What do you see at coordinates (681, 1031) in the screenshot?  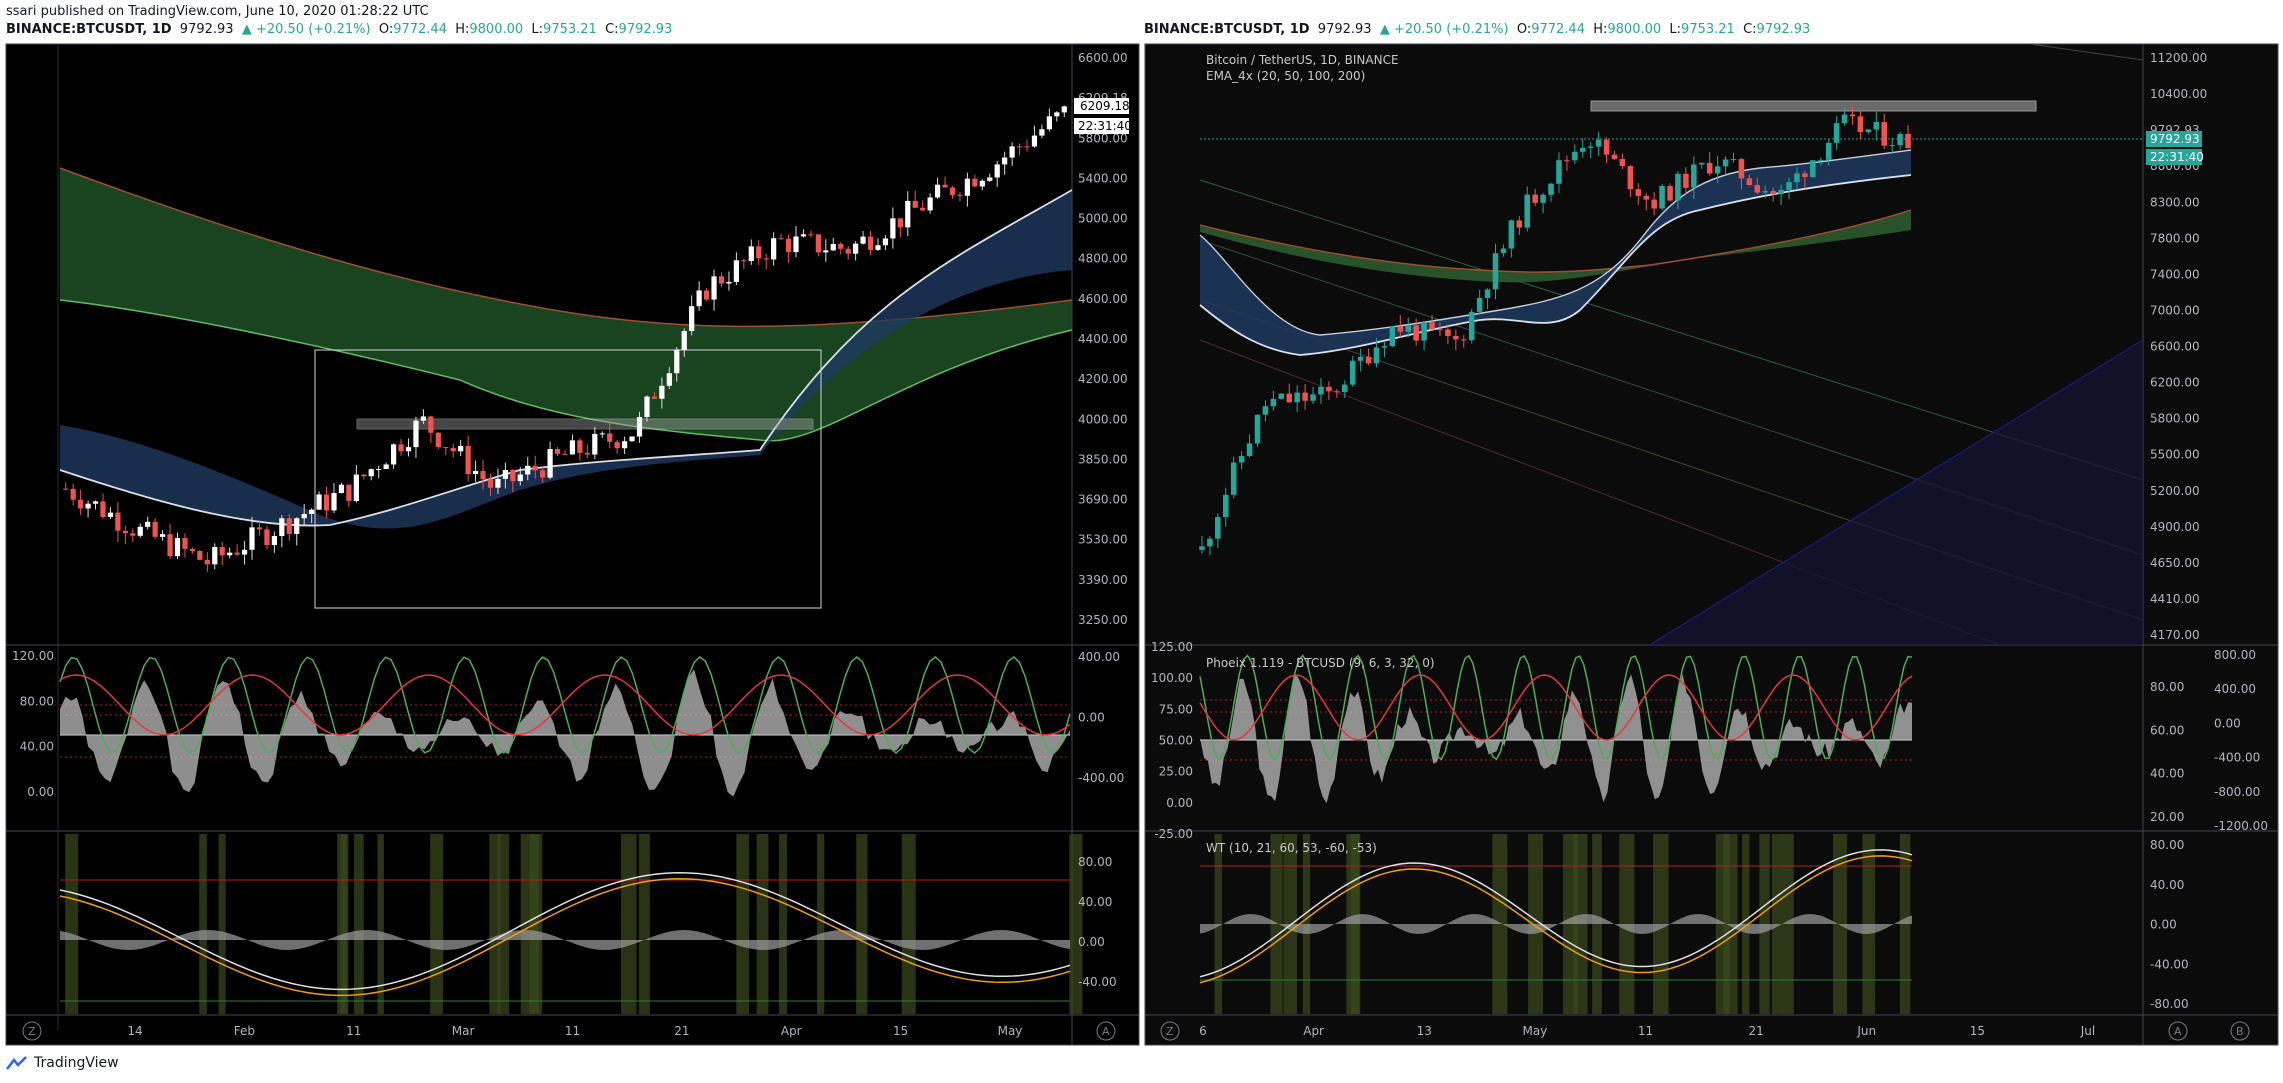 I see `left-time-tick: 21` at bounding box center [681, 1031].